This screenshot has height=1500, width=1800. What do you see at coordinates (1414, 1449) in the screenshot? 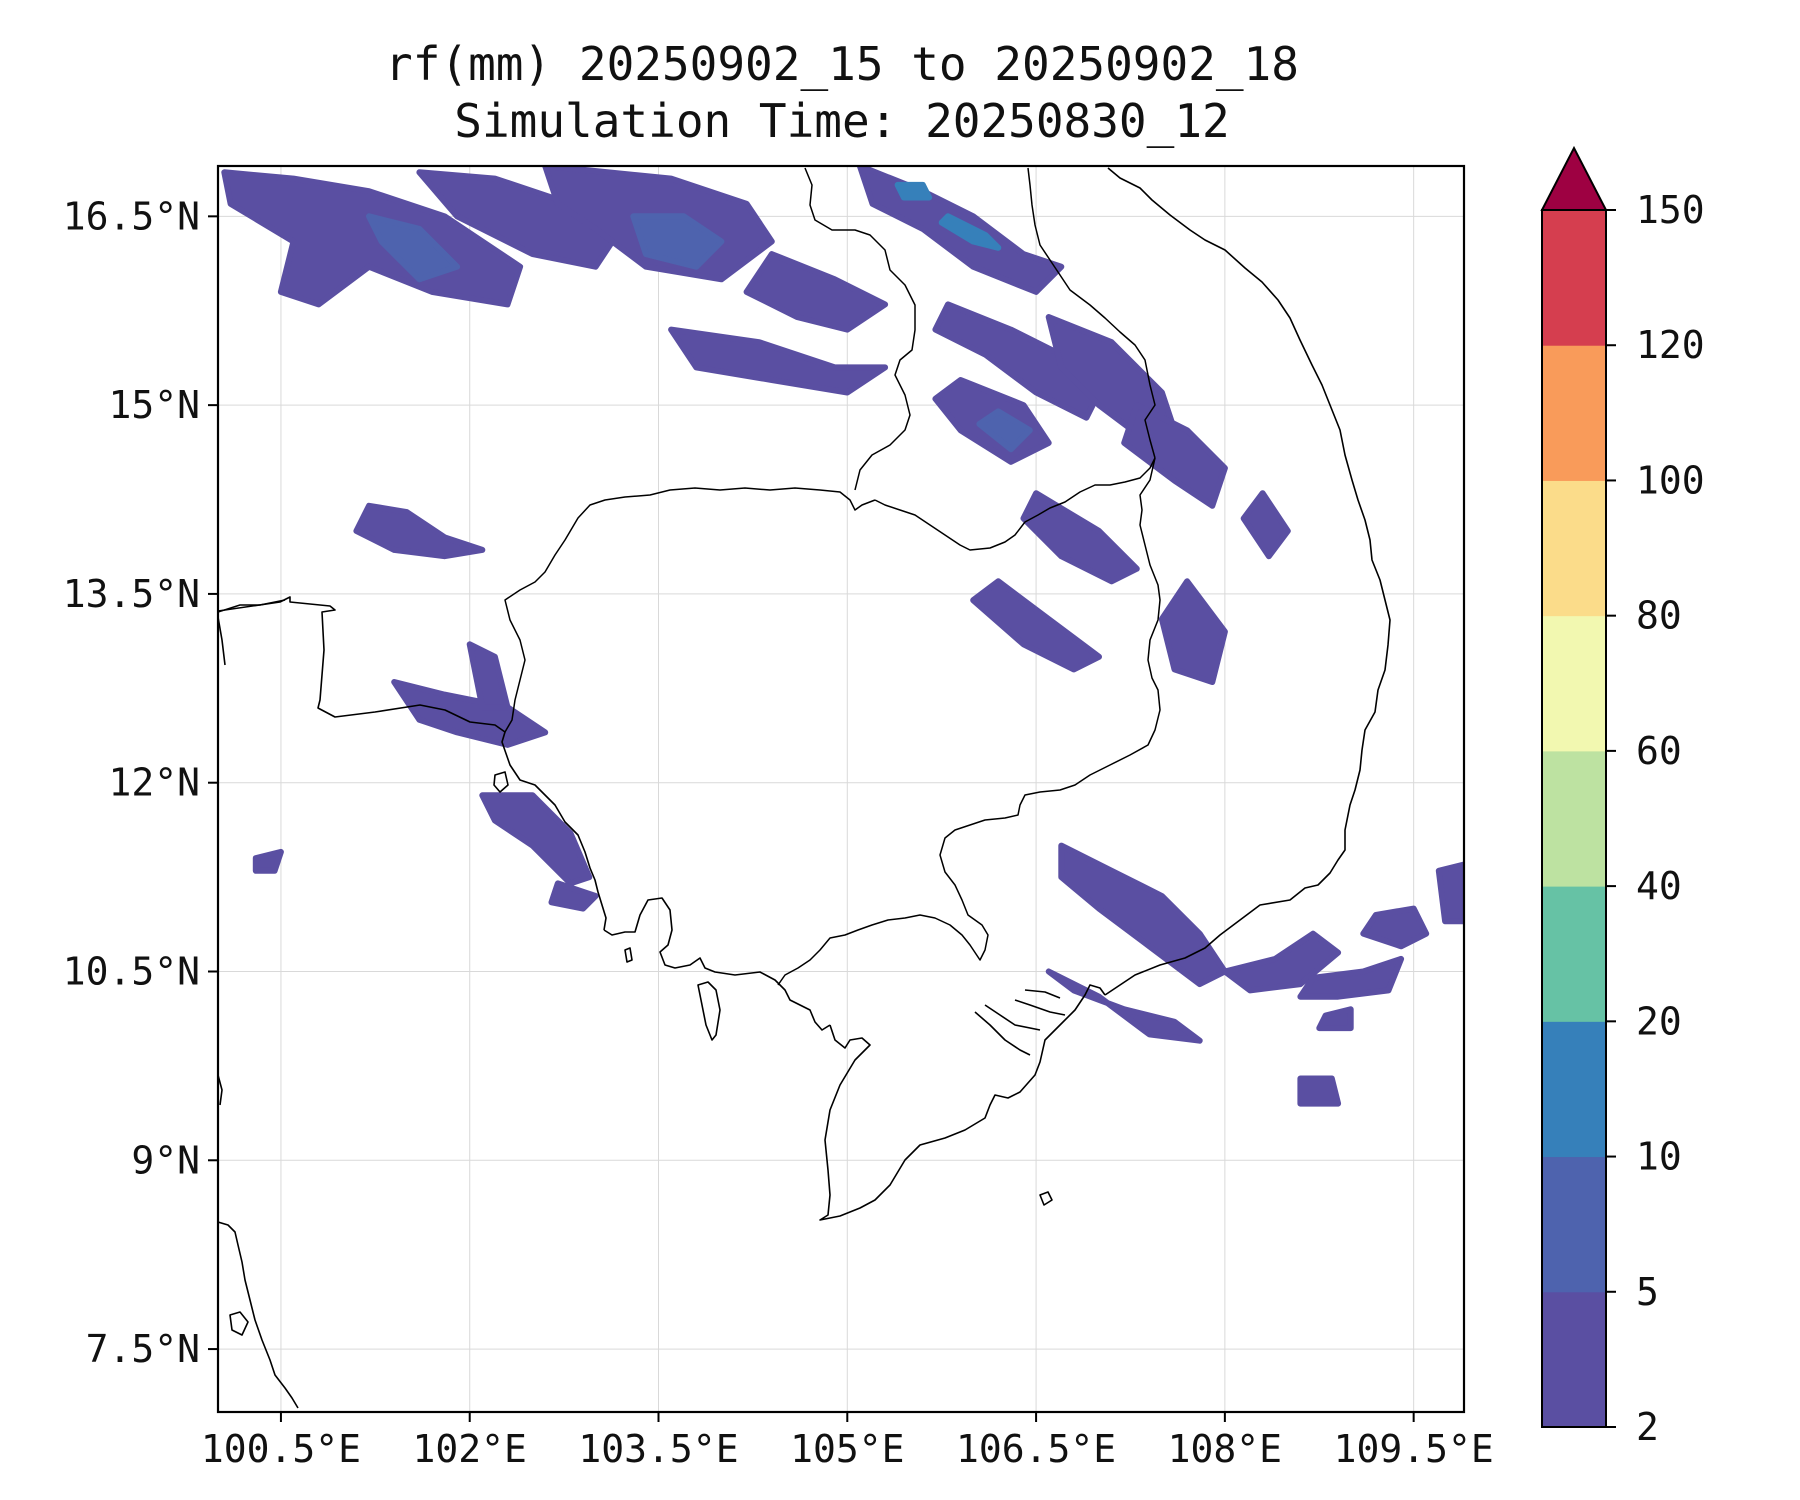
I see `lon-tick-label: 109.5°E` at bounding box center [1414, 1449].